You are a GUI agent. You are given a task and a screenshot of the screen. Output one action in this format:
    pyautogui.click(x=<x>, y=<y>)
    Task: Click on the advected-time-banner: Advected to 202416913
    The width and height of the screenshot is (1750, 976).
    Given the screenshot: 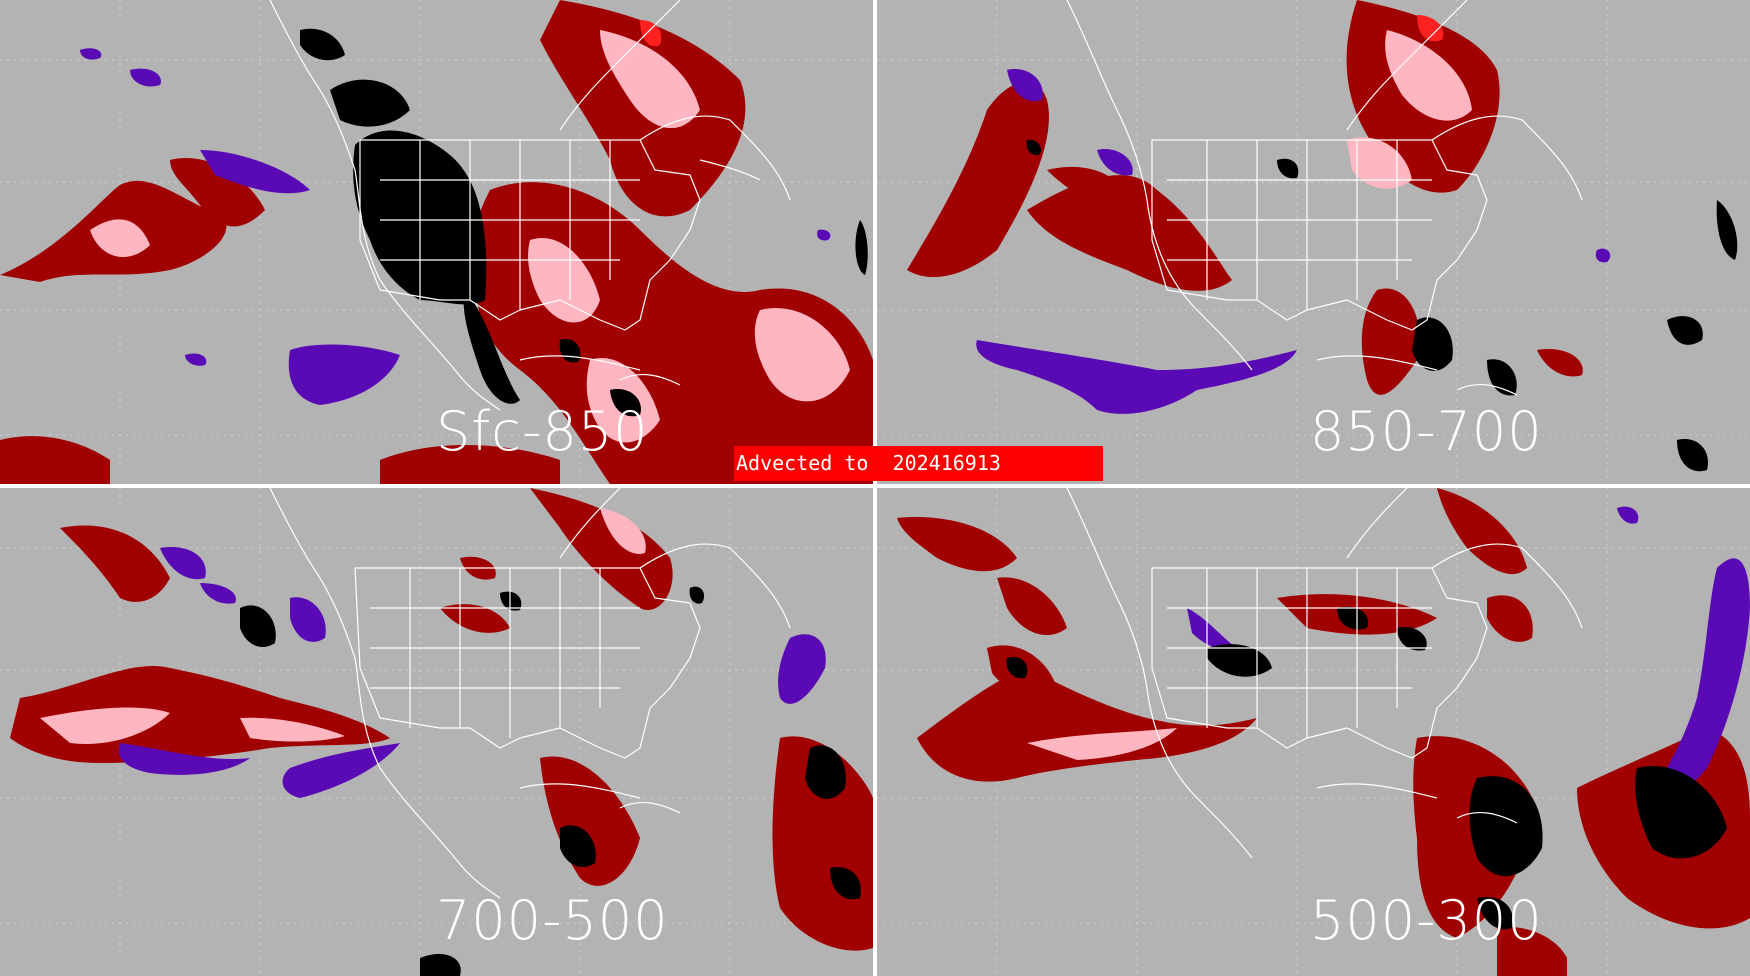 What is the action you would take?
    pyautogui.click(x=918, y=463)
    